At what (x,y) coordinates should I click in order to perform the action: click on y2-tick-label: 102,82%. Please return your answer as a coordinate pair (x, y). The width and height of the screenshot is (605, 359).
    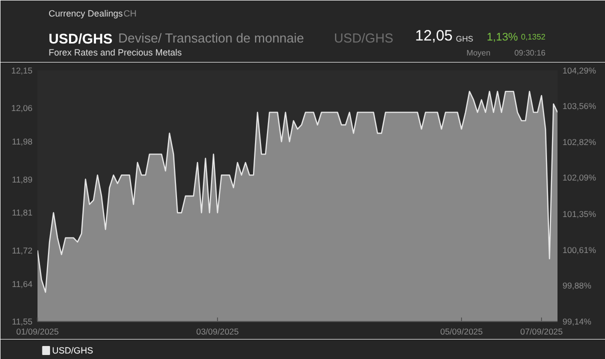
    Looking at the image, I should click on (579, 142).